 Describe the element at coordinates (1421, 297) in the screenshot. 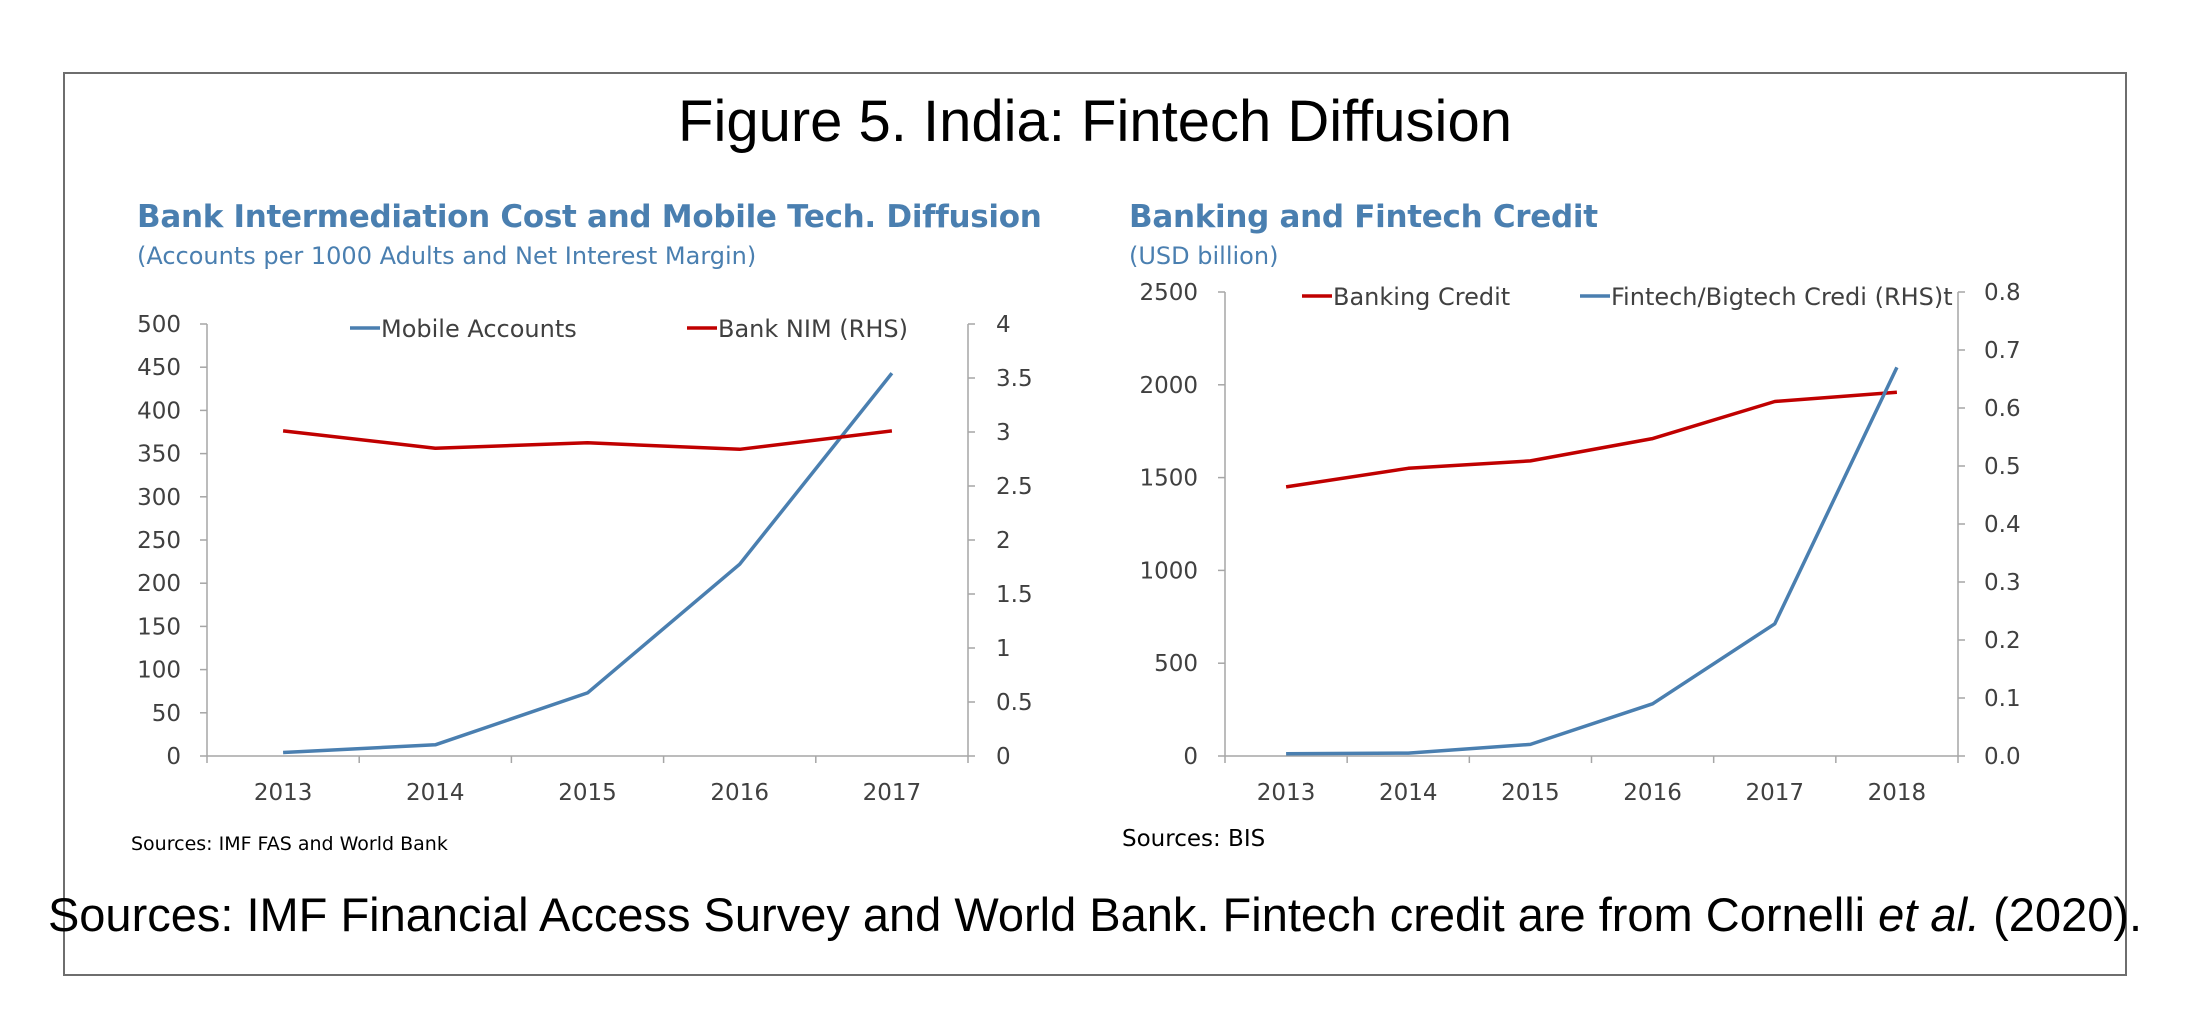

I see `legend-label: Banking Credit` at that location.